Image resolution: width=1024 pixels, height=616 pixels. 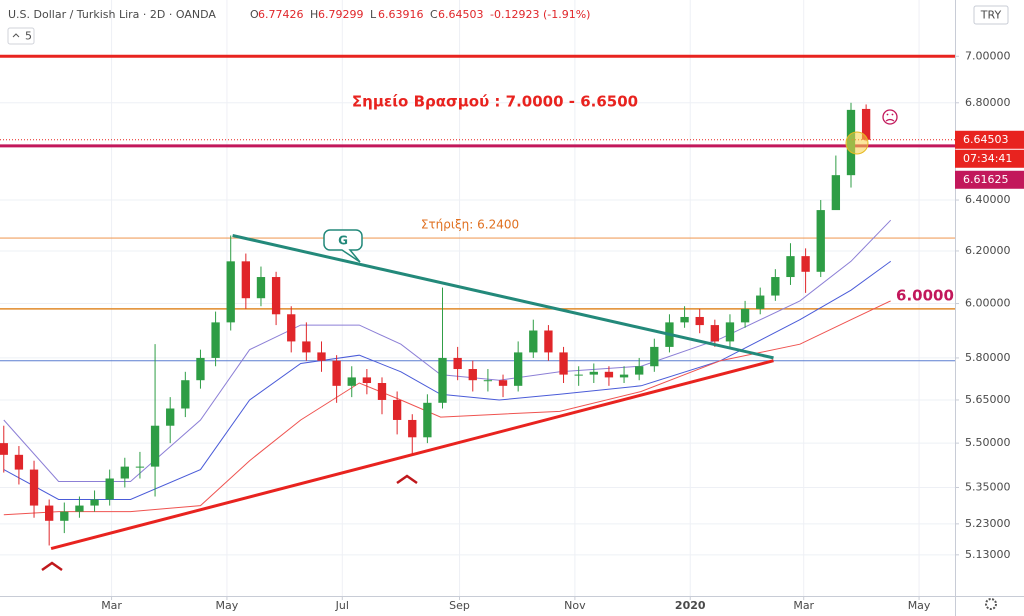 I want to click on annotation: Στήριξη: 6.2400, so click(x=470, y=225).